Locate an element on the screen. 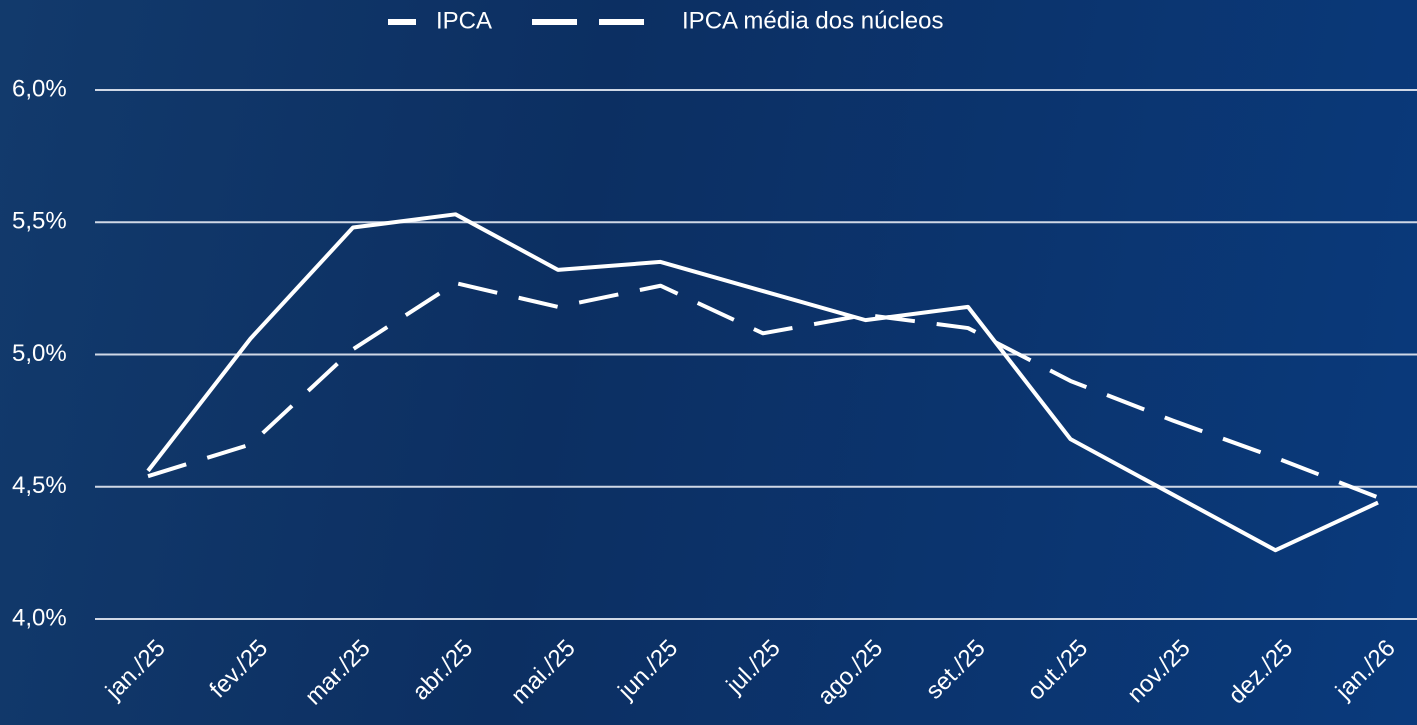 Image resolution: width=1417 pixels, height=725 pixels. x-tick-label: jul./25 is located at coordinates (753, 667).